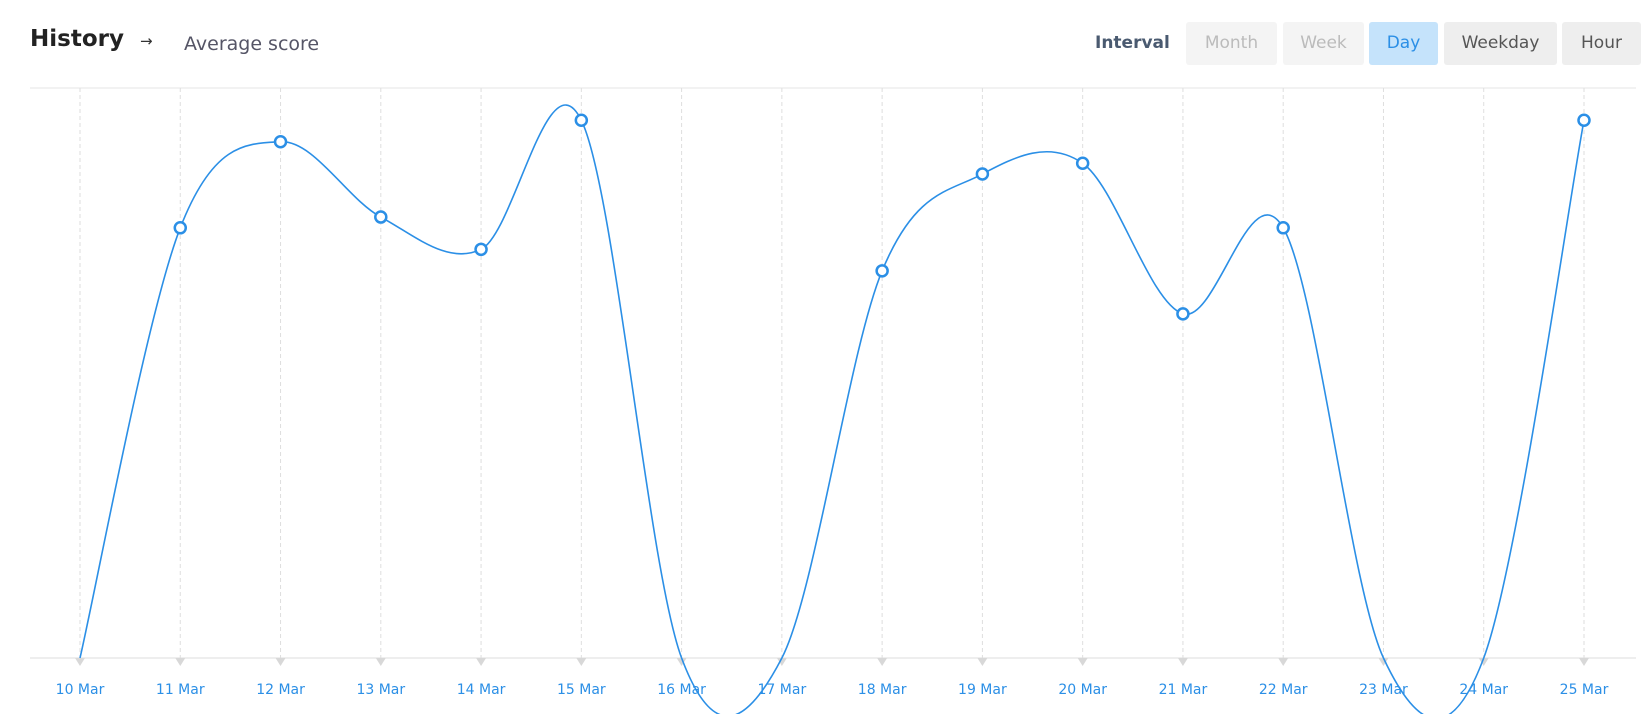 The image size is (1648, 714). Describe the element at coordinates (80, 690) in the screenshot. I see `x-tick-label: 10 Mar` at that location.